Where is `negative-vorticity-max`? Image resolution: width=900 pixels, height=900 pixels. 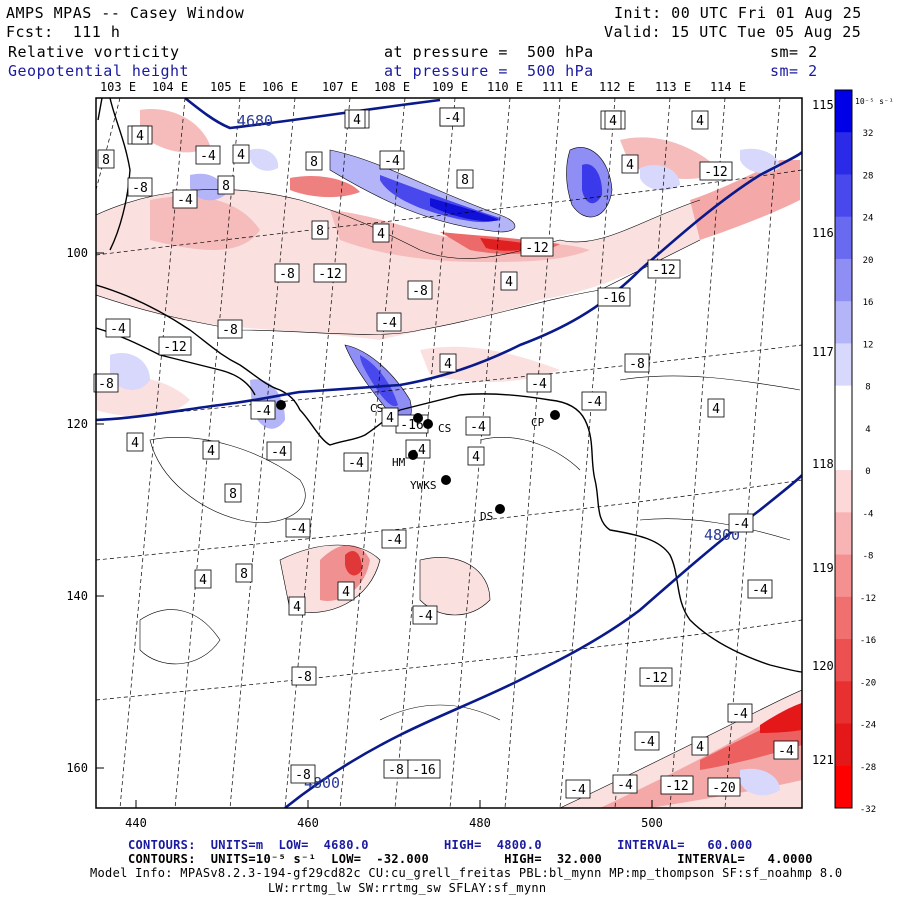
negative-vorticity-max is located at coordinates (353, 563).